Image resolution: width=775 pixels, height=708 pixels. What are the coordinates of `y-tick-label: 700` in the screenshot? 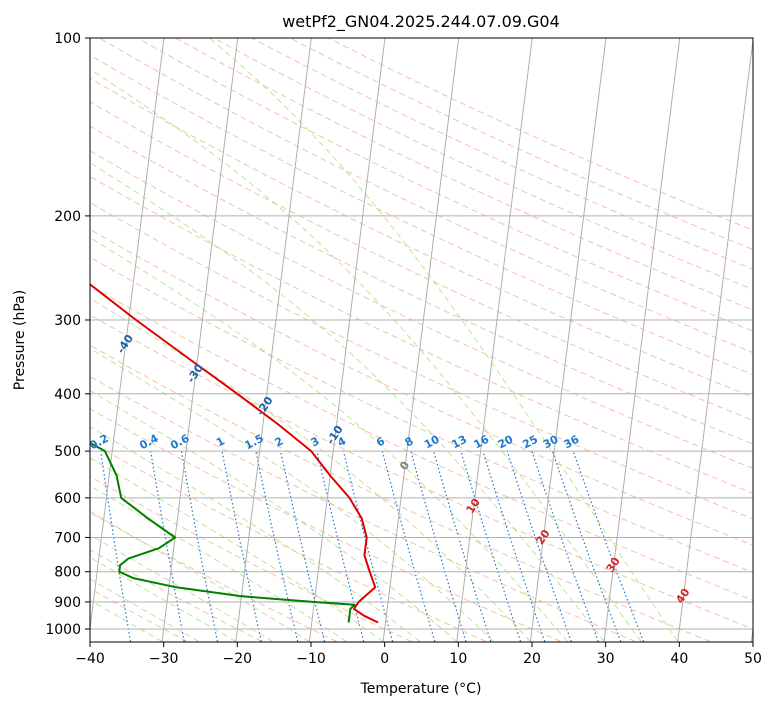 It's located at (67, 538).